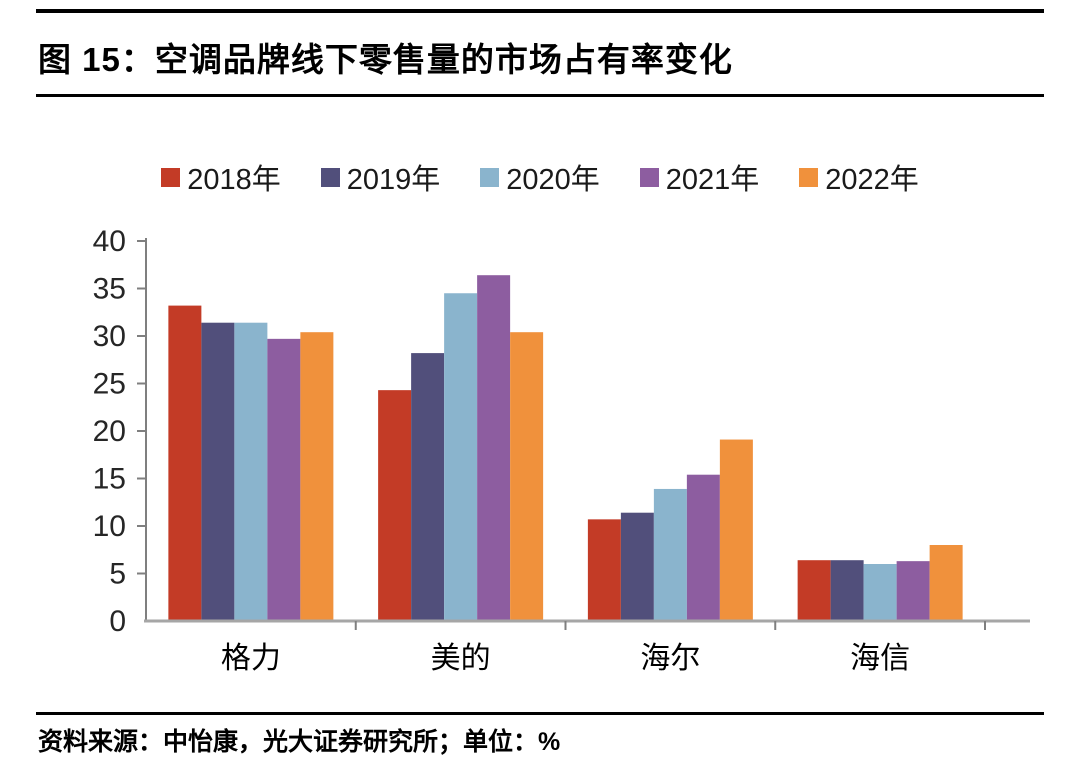 This screenshot has width=1080, height=773. What do you see at coordinates (946, 583) in the screenshot?
I see `bar-2022年-海信` at bounding box center [946, 583].